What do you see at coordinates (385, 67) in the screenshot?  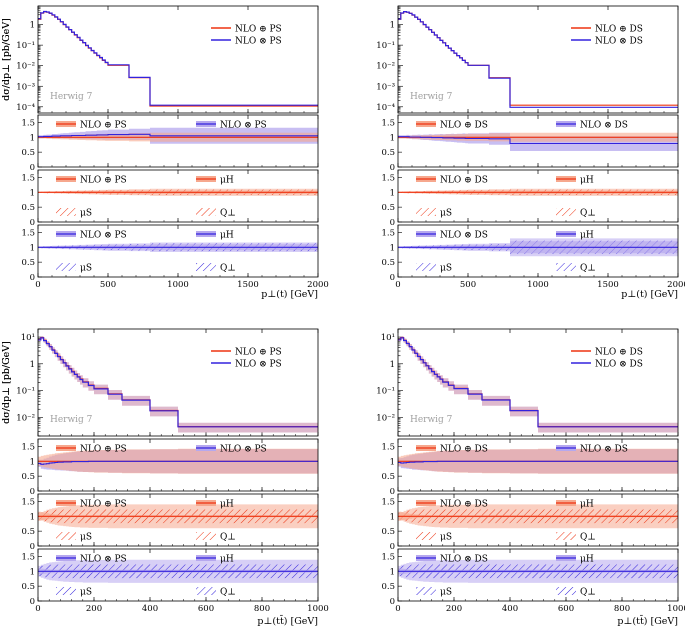 I see `y-tick-label: 10⁻²` at bounding box center [385, 67].